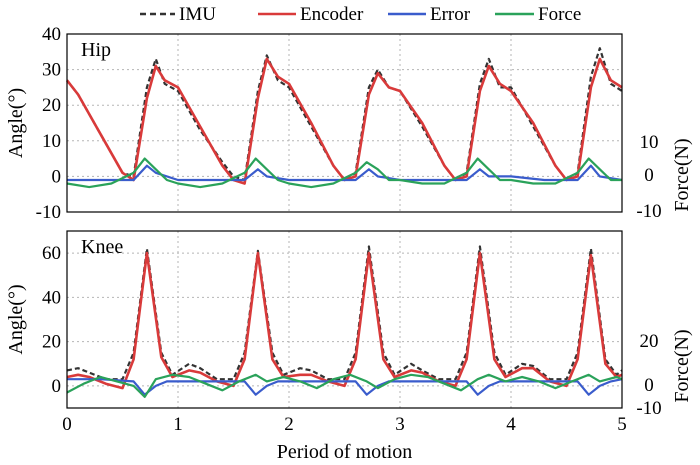 This screenshot has height=465, width=700. Describe the element at coordinates (622, 424) in the screenshot. I see `x-tick-label: 5` at that location.